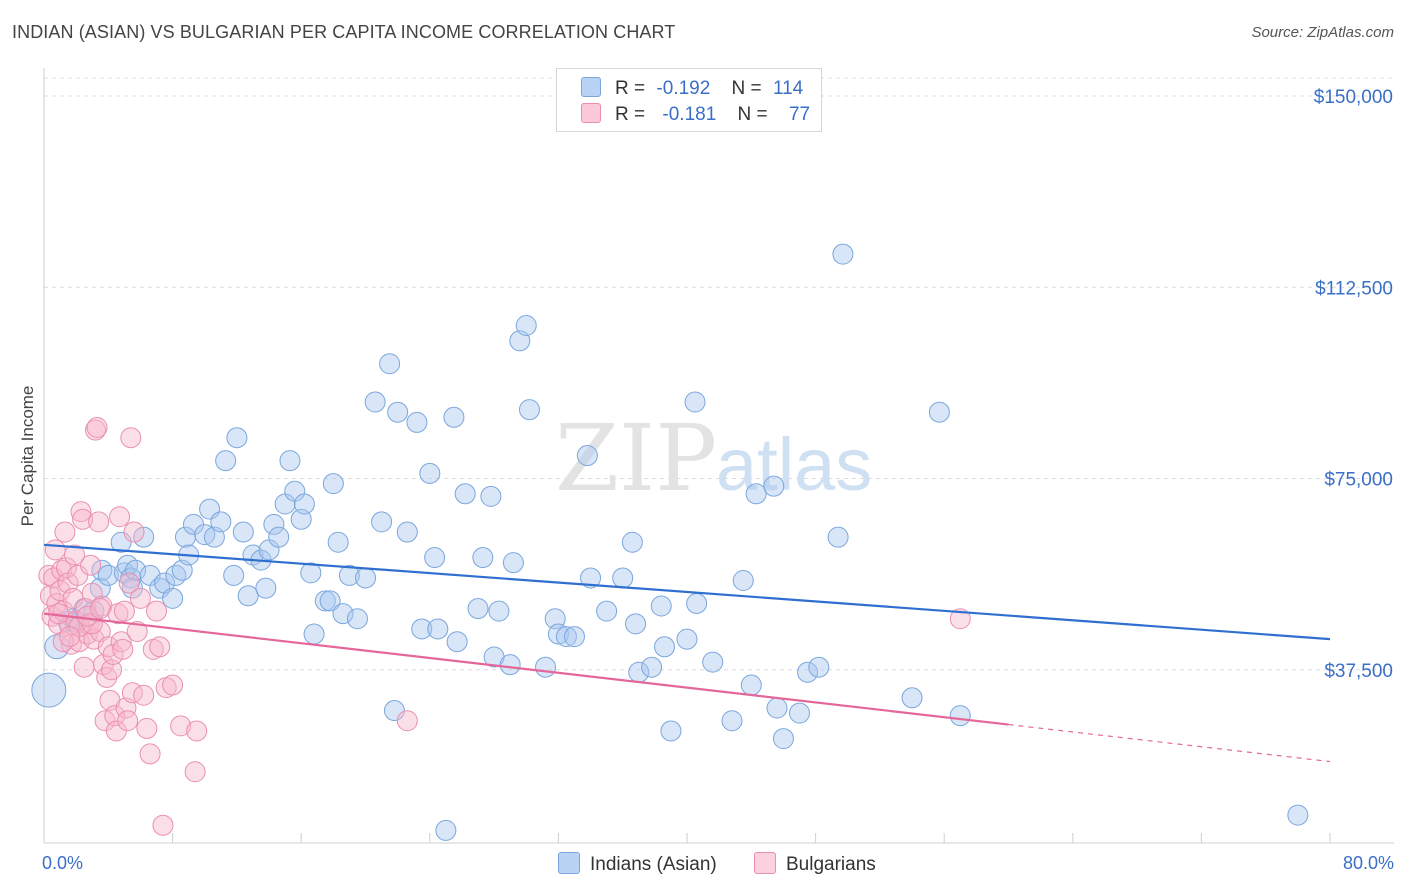 Image resolution: width=1406 pixels, height=892 pixels. I want to click on bulgarian-trend-extension, so click(1169, 743).